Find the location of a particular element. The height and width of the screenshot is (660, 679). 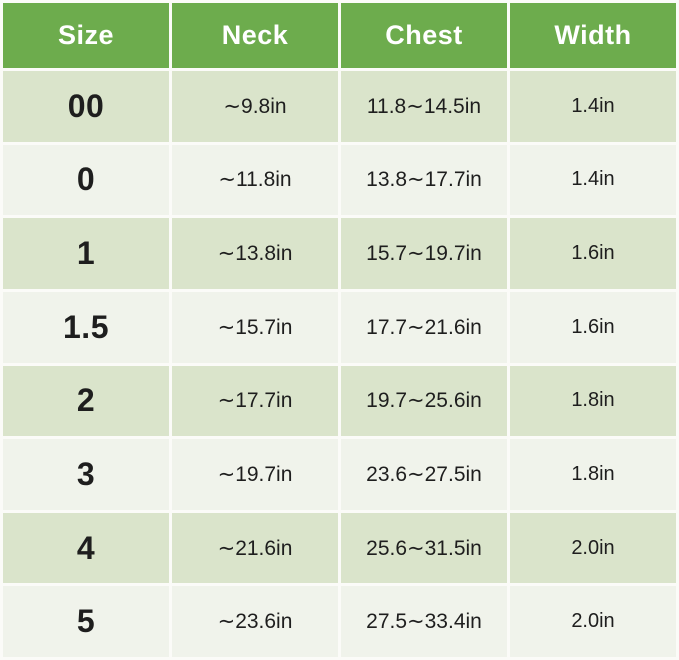

header-row: Size Neck Chest Width is located at coordinates (339, 35).